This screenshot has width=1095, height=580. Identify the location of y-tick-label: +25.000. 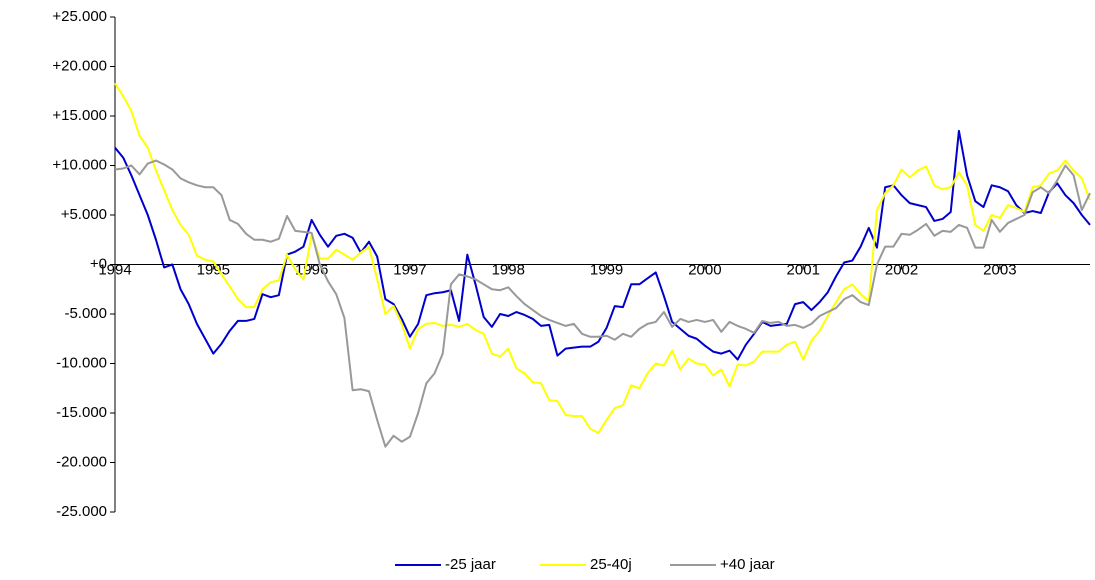
(79, 16).